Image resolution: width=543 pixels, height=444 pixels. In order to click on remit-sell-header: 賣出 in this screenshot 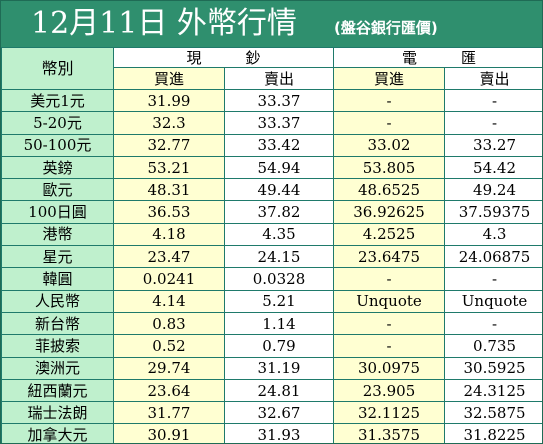, I will do `click(493, 78)`.